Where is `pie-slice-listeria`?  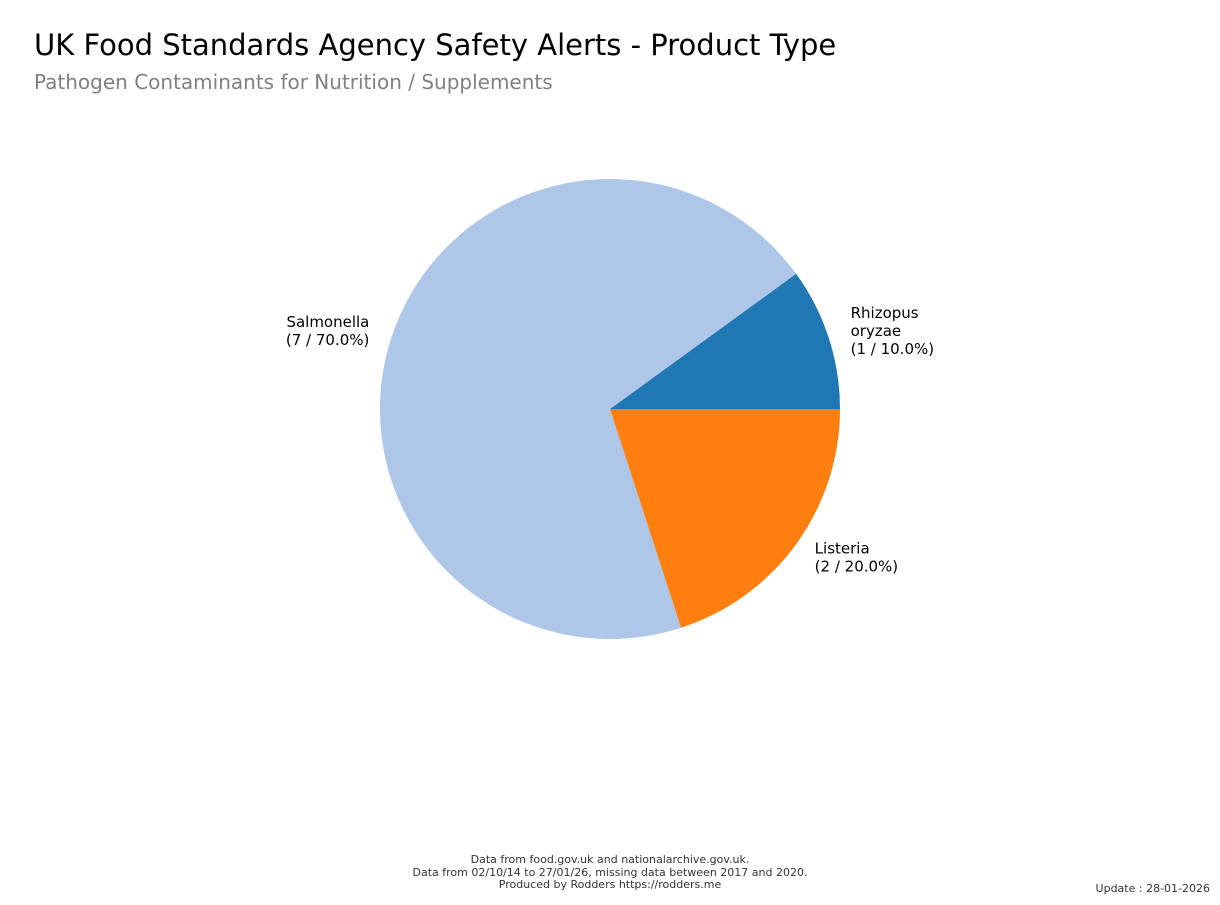 pie-slice-listeria is located at coordinates (725, 518).